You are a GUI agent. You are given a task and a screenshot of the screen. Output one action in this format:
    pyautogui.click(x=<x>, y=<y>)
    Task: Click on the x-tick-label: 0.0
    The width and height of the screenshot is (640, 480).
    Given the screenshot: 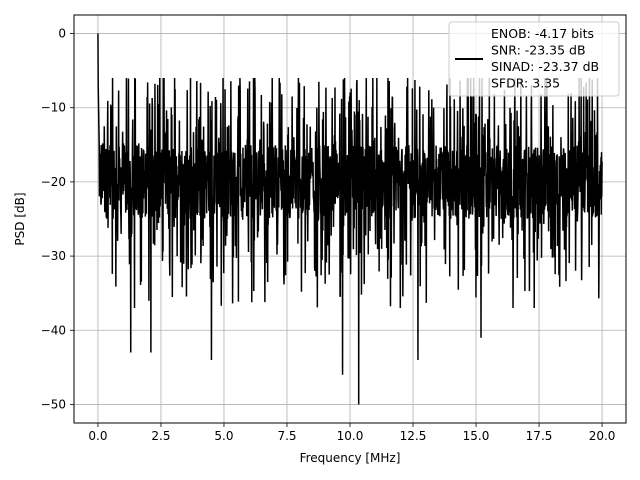 What is the action you would take?
    pyautogui.click(x=97, y=436)
    